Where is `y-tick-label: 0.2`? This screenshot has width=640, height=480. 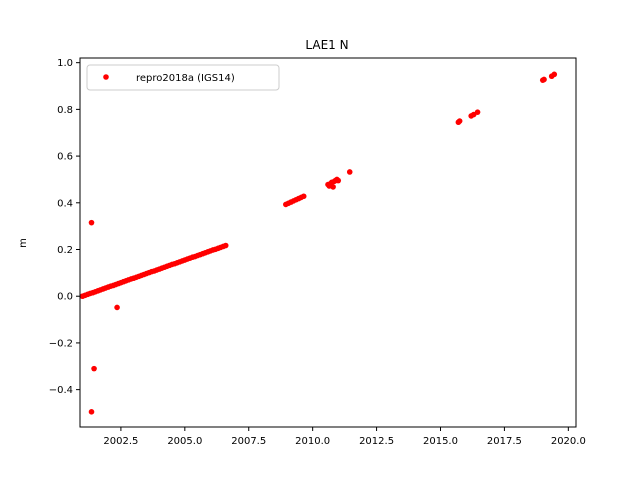 y-tick-label: 0.2 is located at coordinates (65, 250).